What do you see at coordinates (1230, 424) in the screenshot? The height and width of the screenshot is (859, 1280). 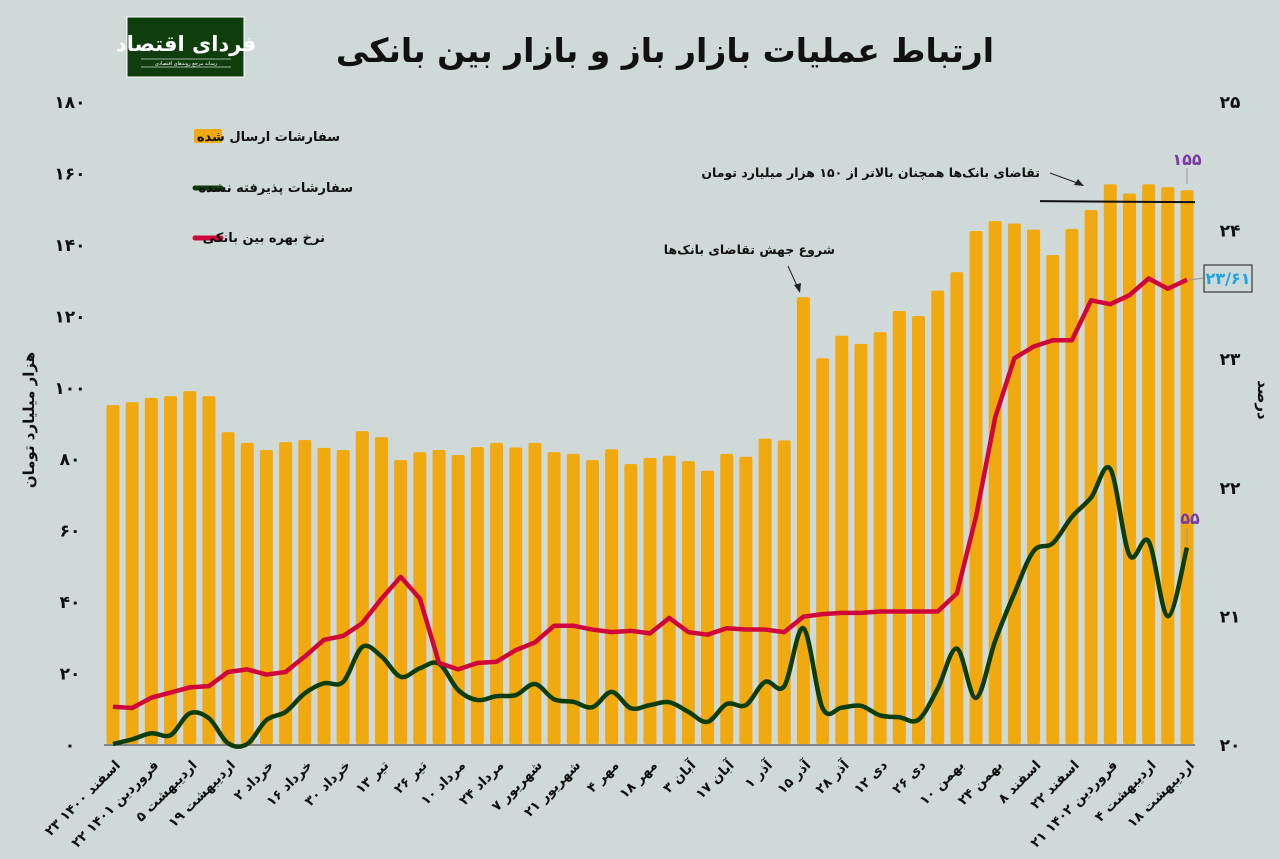 I see `y-axis-right-ticks: ۲۰ ۲۱ ۲۲ ۲۳ ۲۴ ۲۵` at bounding box center [1230, 424].